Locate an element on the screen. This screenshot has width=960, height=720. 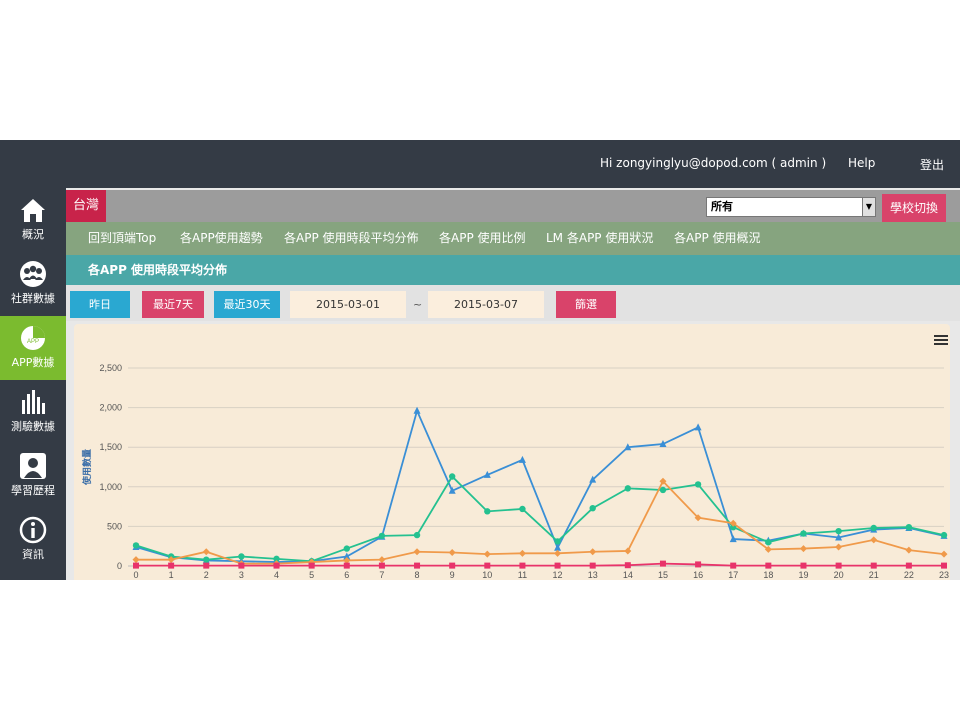
sidebar-item-learning: 學習歷程 is located at coordinates (33, 476).